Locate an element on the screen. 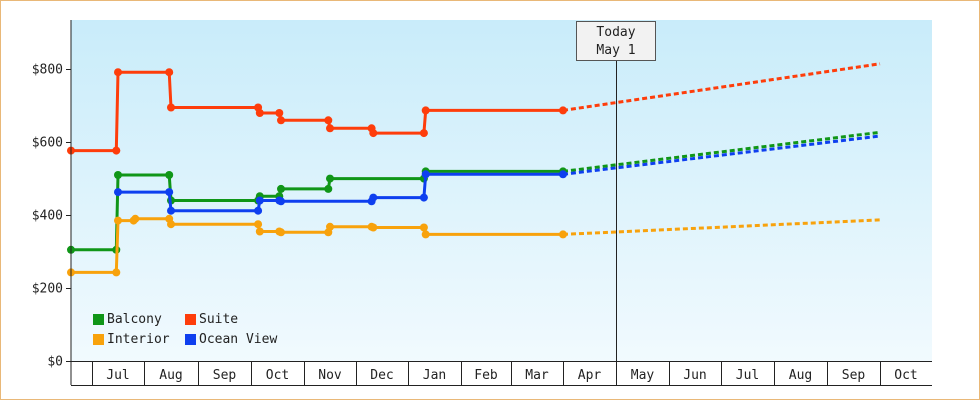  y-tick-label: $0 is located at coordinates (55, 362).